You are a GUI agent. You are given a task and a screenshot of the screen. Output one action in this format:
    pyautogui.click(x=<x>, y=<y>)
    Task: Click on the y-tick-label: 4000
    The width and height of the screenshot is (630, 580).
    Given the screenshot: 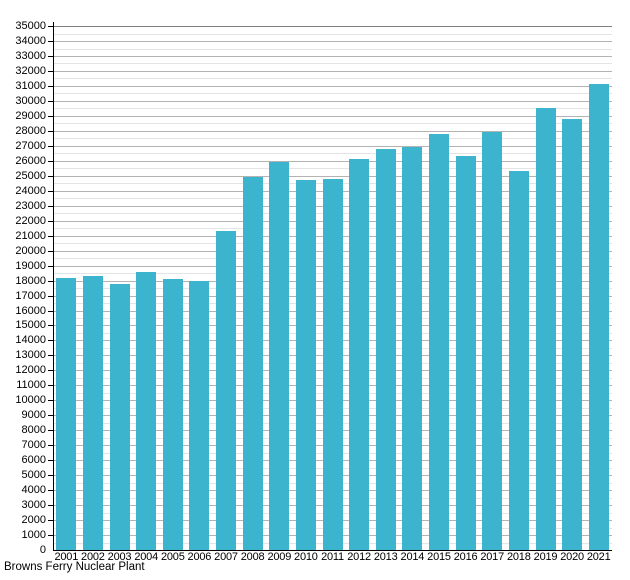 What is the action you would take?
    pyautogui.click(x=33, y=490)
    